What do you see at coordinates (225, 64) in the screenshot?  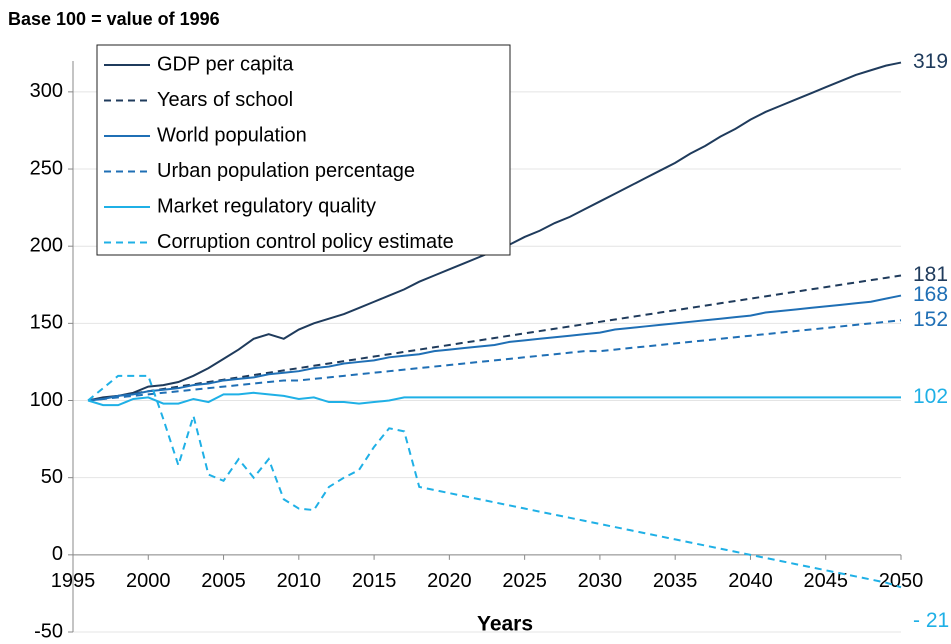 I see `legend-label: GDP per capita` at bounding box center [225, 64].